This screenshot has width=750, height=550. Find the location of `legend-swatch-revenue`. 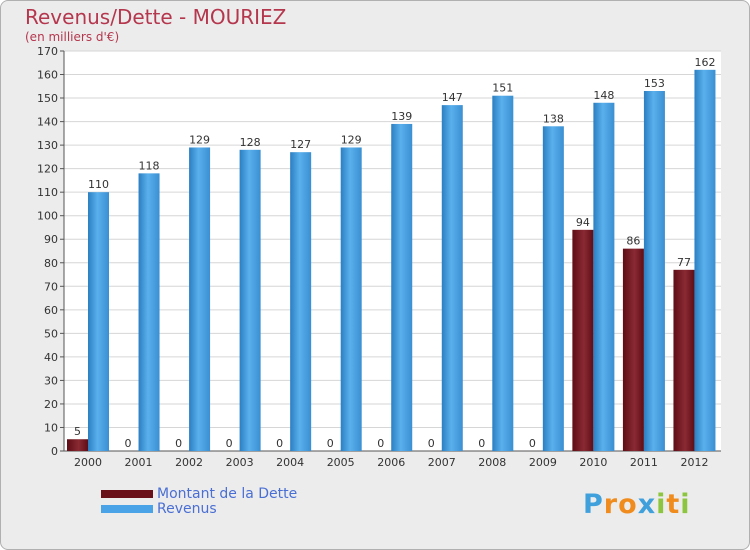

legend-swatch-revenue is located at coordinates (127, 509).